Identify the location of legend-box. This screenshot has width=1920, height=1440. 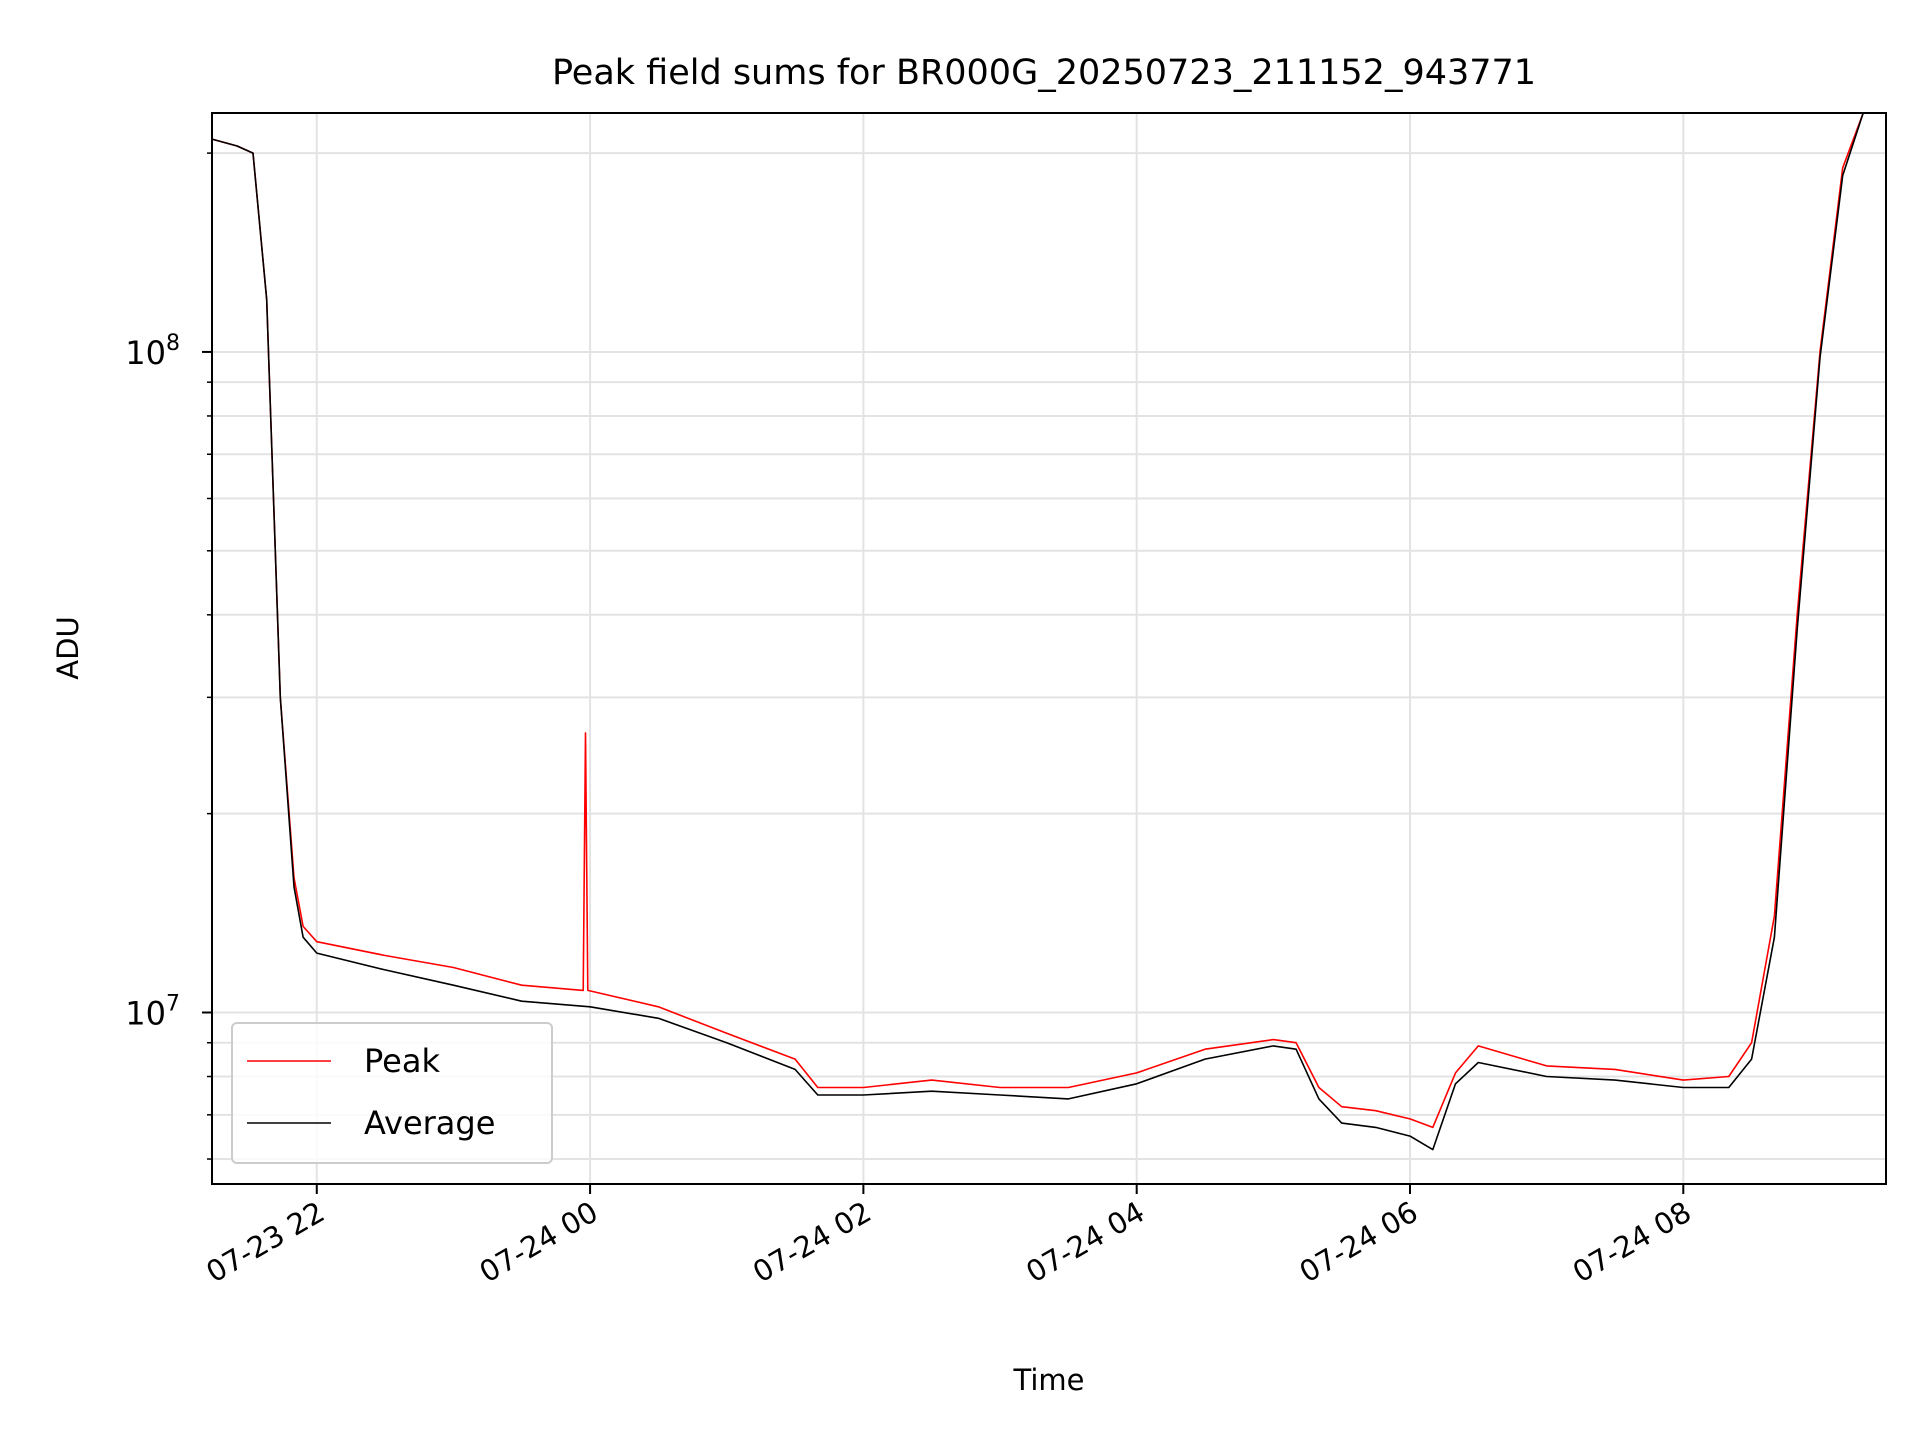
(392, 1093).